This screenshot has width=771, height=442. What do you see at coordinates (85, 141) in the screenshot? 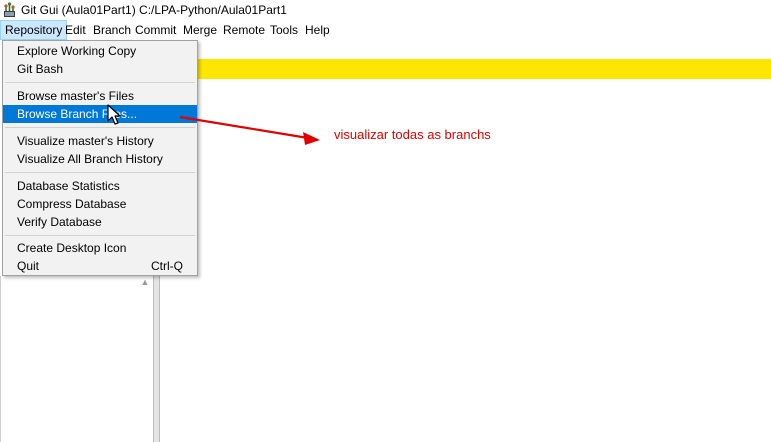
I see `menu-item-visualize-master-history: Visualize master's History` at bounding box center [85, 141].